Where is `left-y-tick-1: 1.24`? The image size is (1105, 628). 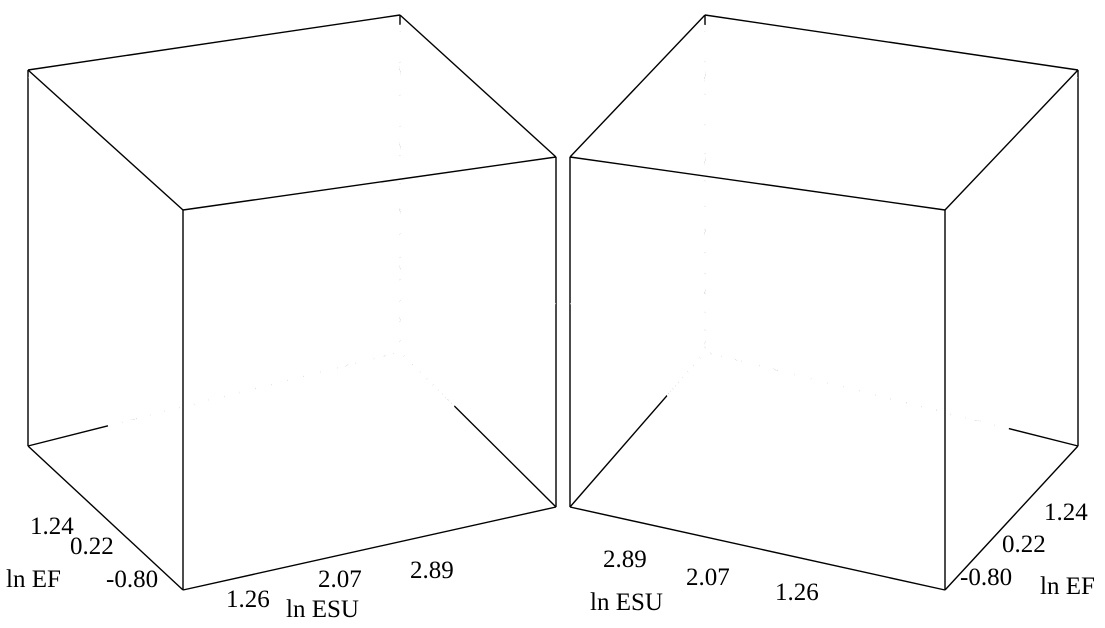
left-y-tick-1: 1.24 is located at coordinates (52, 526).